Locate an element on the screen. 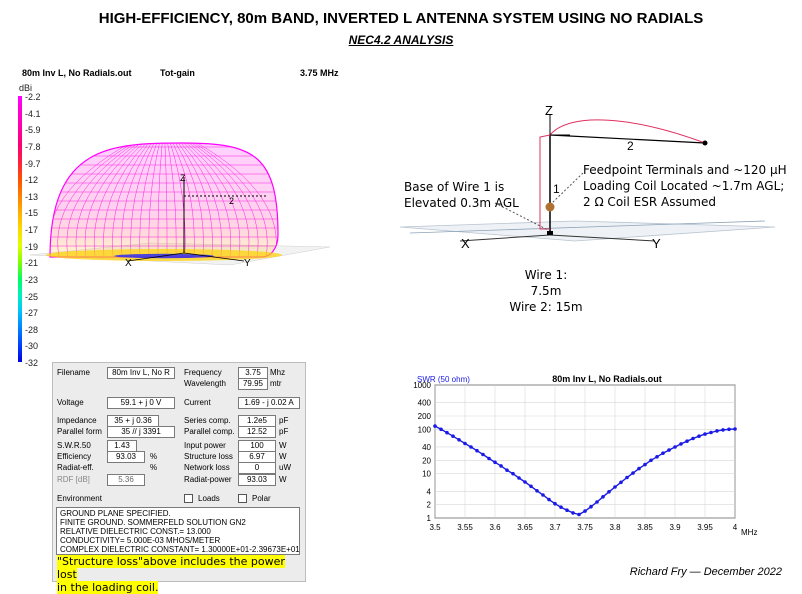  x-tick-label: 4 is located at coordinates (735, 527).